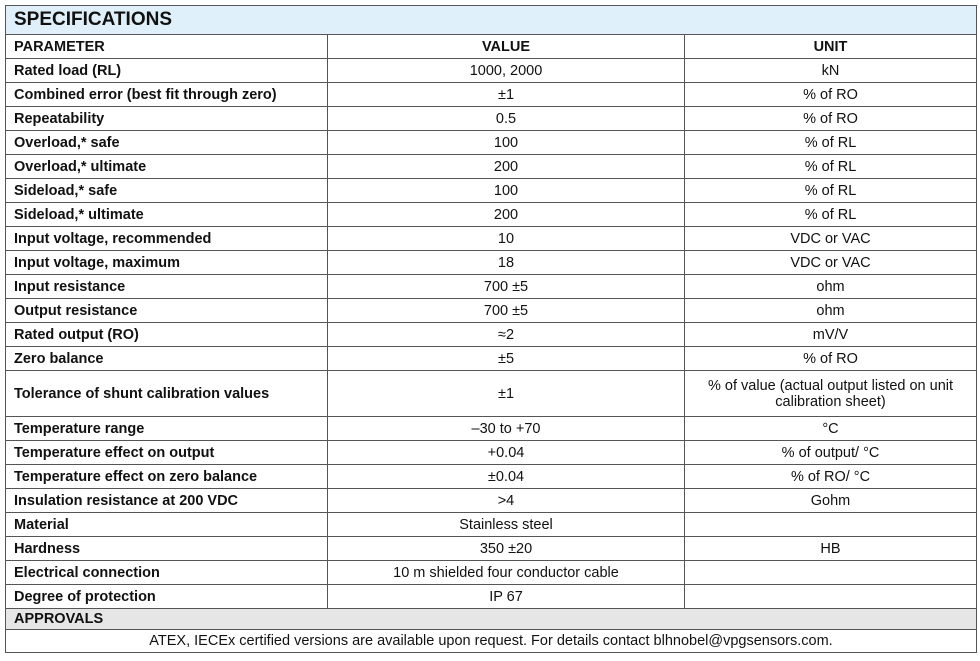 This screenshot has width=980, height=661. What do you see at coordinates (166, 572) in the screenshot?
I see `cell-parameter: Electrical connection` at bounding box center [166, 572].